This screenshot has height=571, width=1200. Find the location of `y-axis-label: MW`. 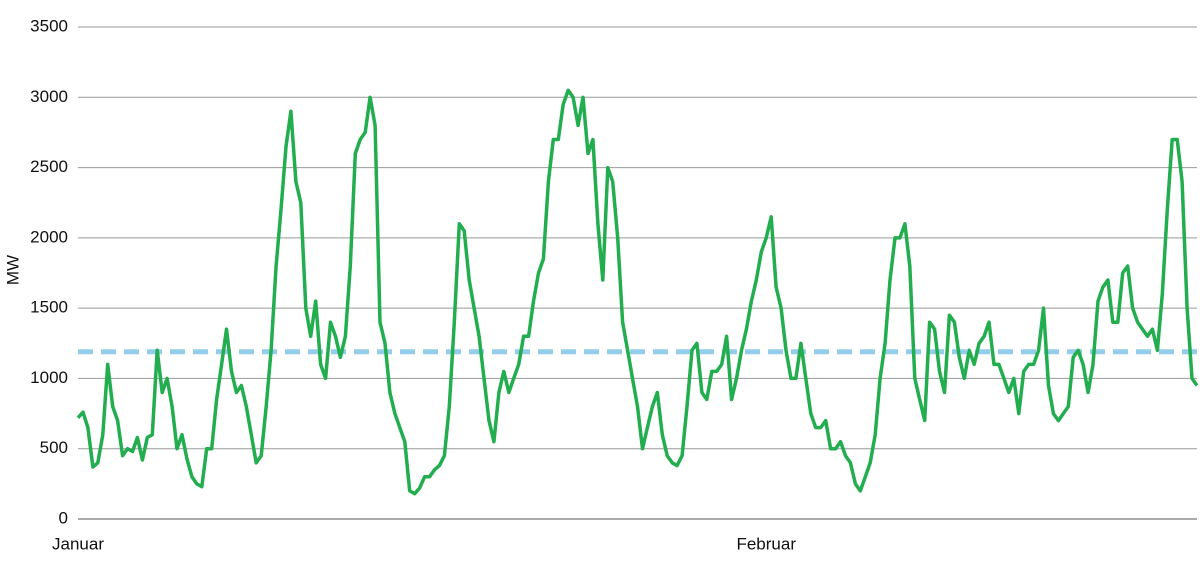

y-axis-label: MW is located at coordinates (12, 270).